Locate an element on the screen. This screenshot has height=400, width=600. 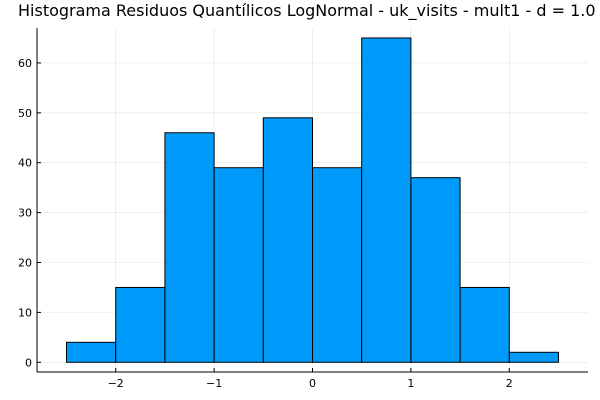
x-axis-ticks: −2 −1 0 1 2 is located at coordinates (310, 379).